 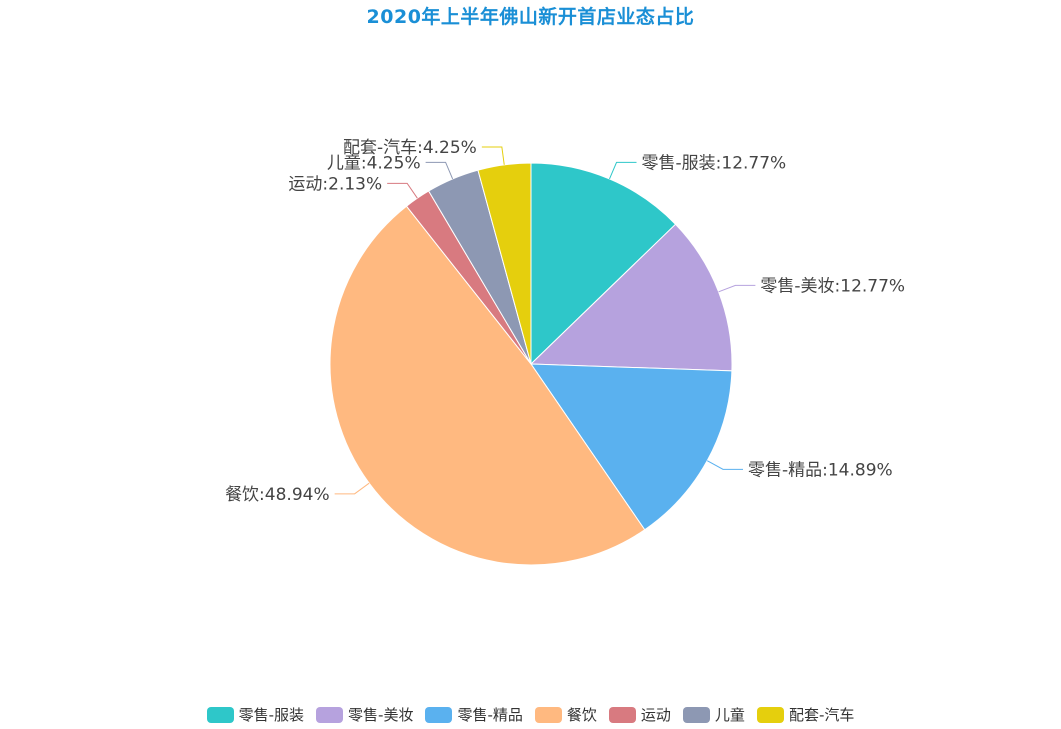 What do you see at coordinates (581, 715) in the screenshot?
I see `legend-label: 餐饮` at bounding box center [581, 715].